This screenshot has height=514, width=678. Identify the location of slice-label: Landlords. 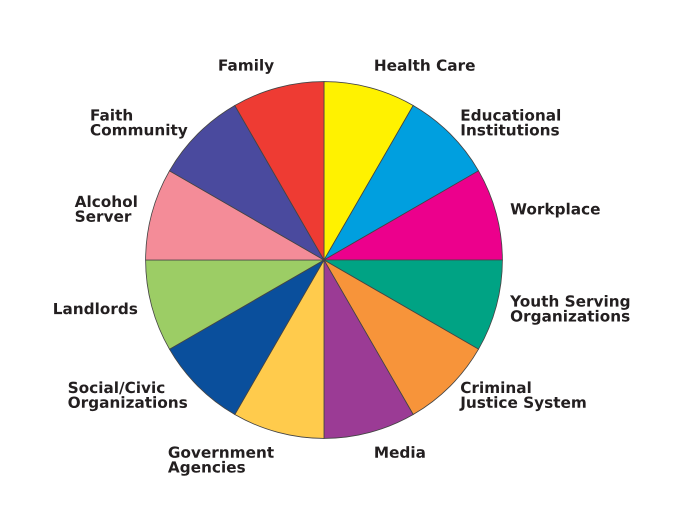
(96, 308).